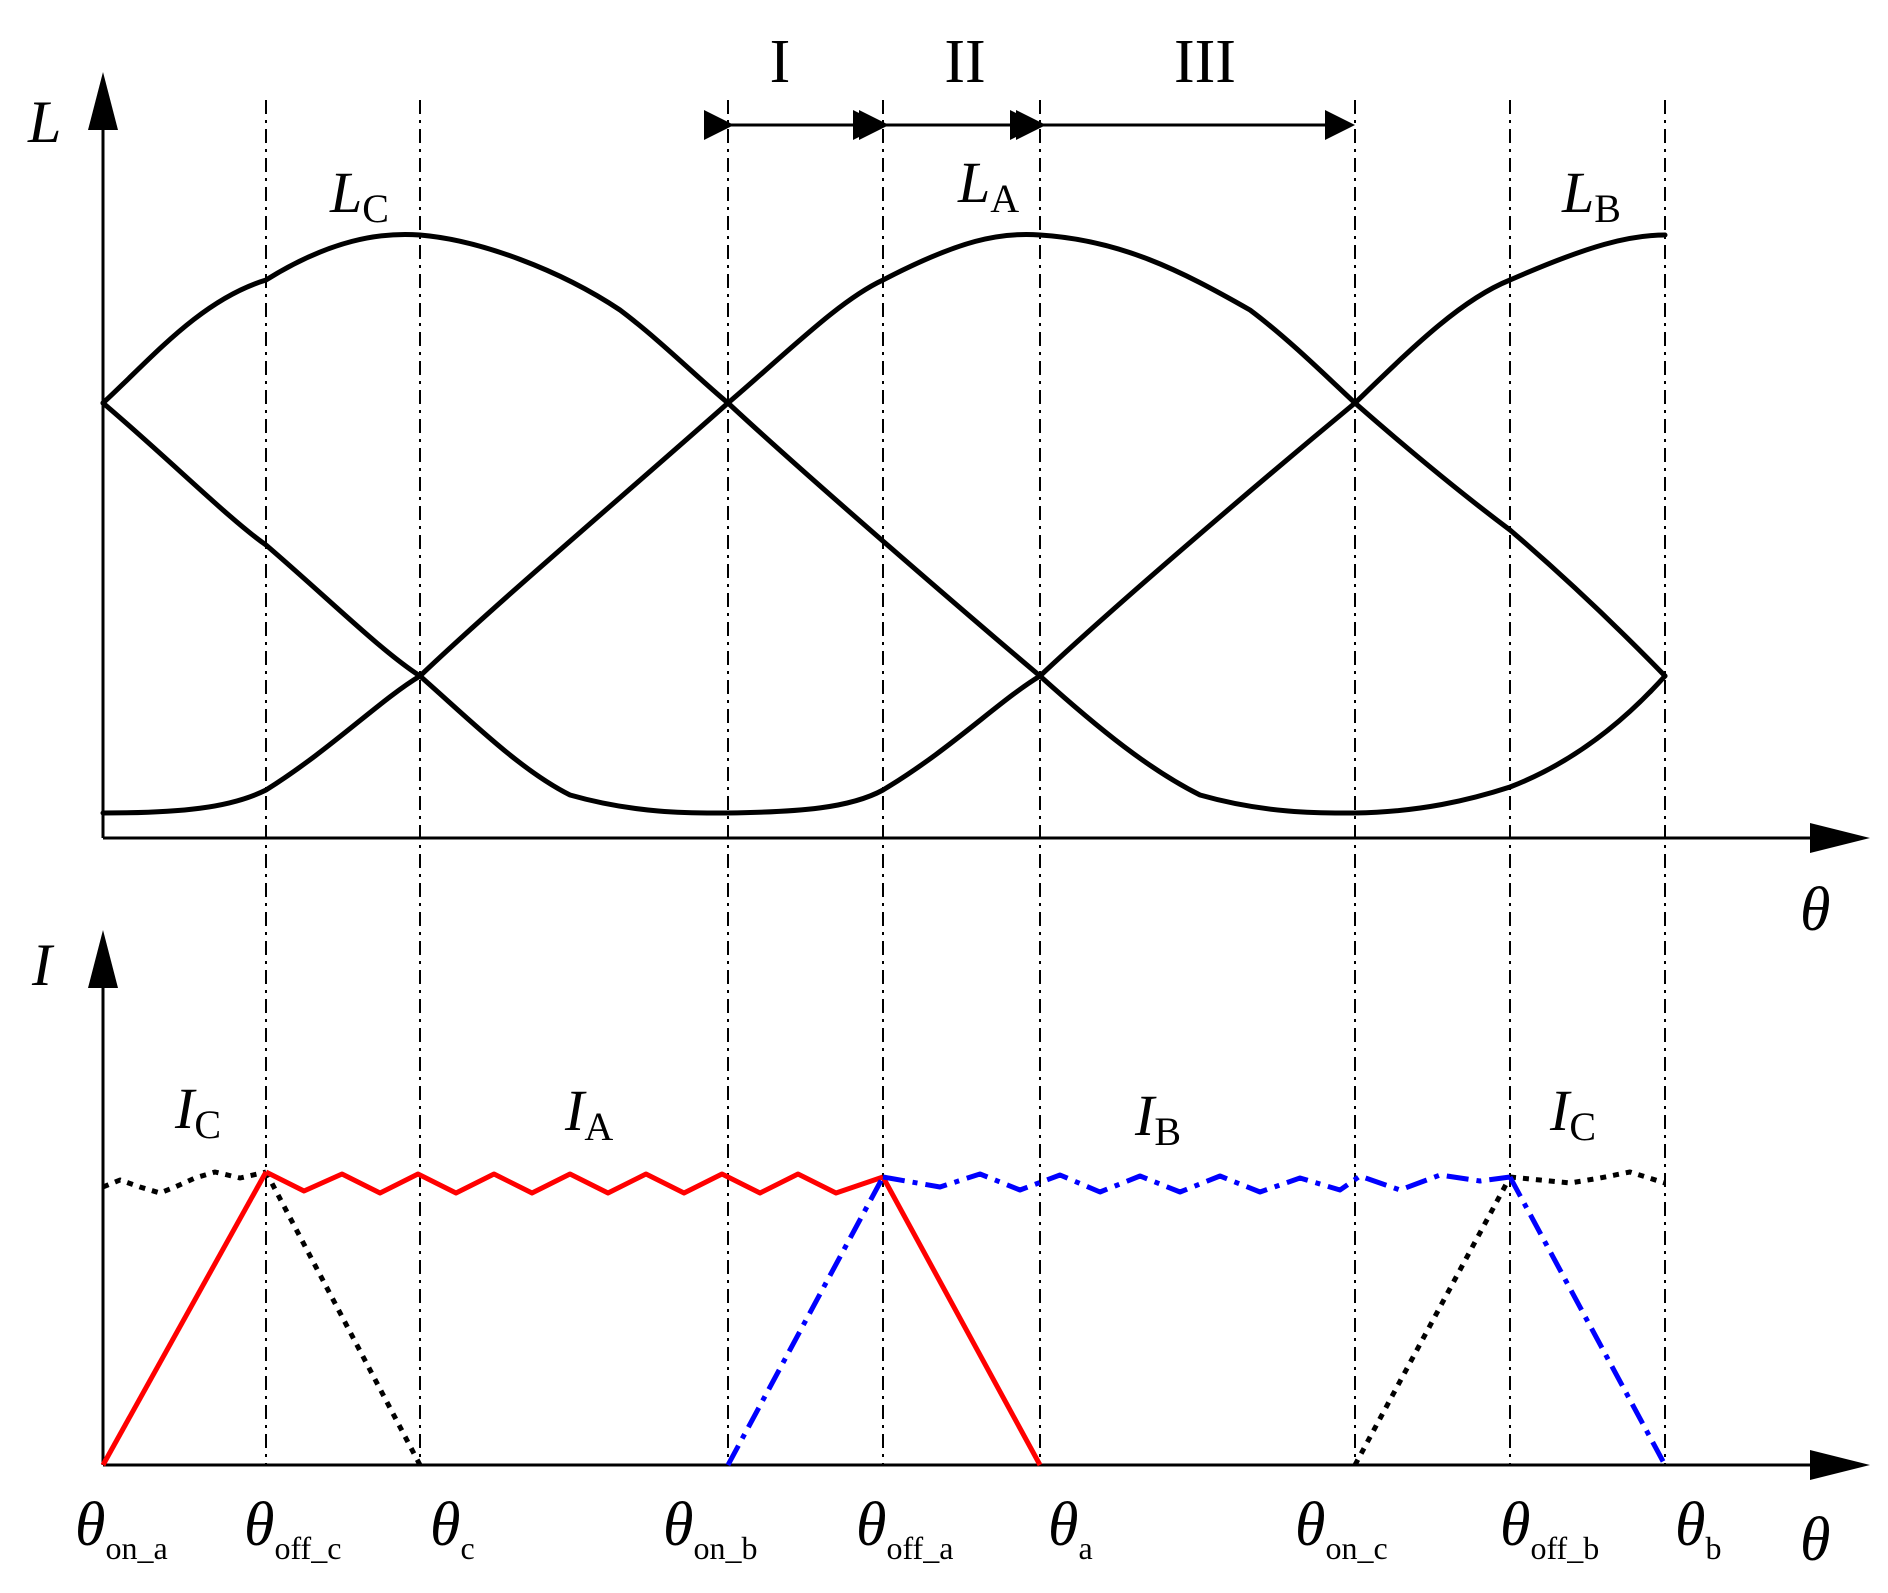  Describe the element at coordinates (1815, 910) in the screenshot. I see `top-x-axis-label: θ` at that location.